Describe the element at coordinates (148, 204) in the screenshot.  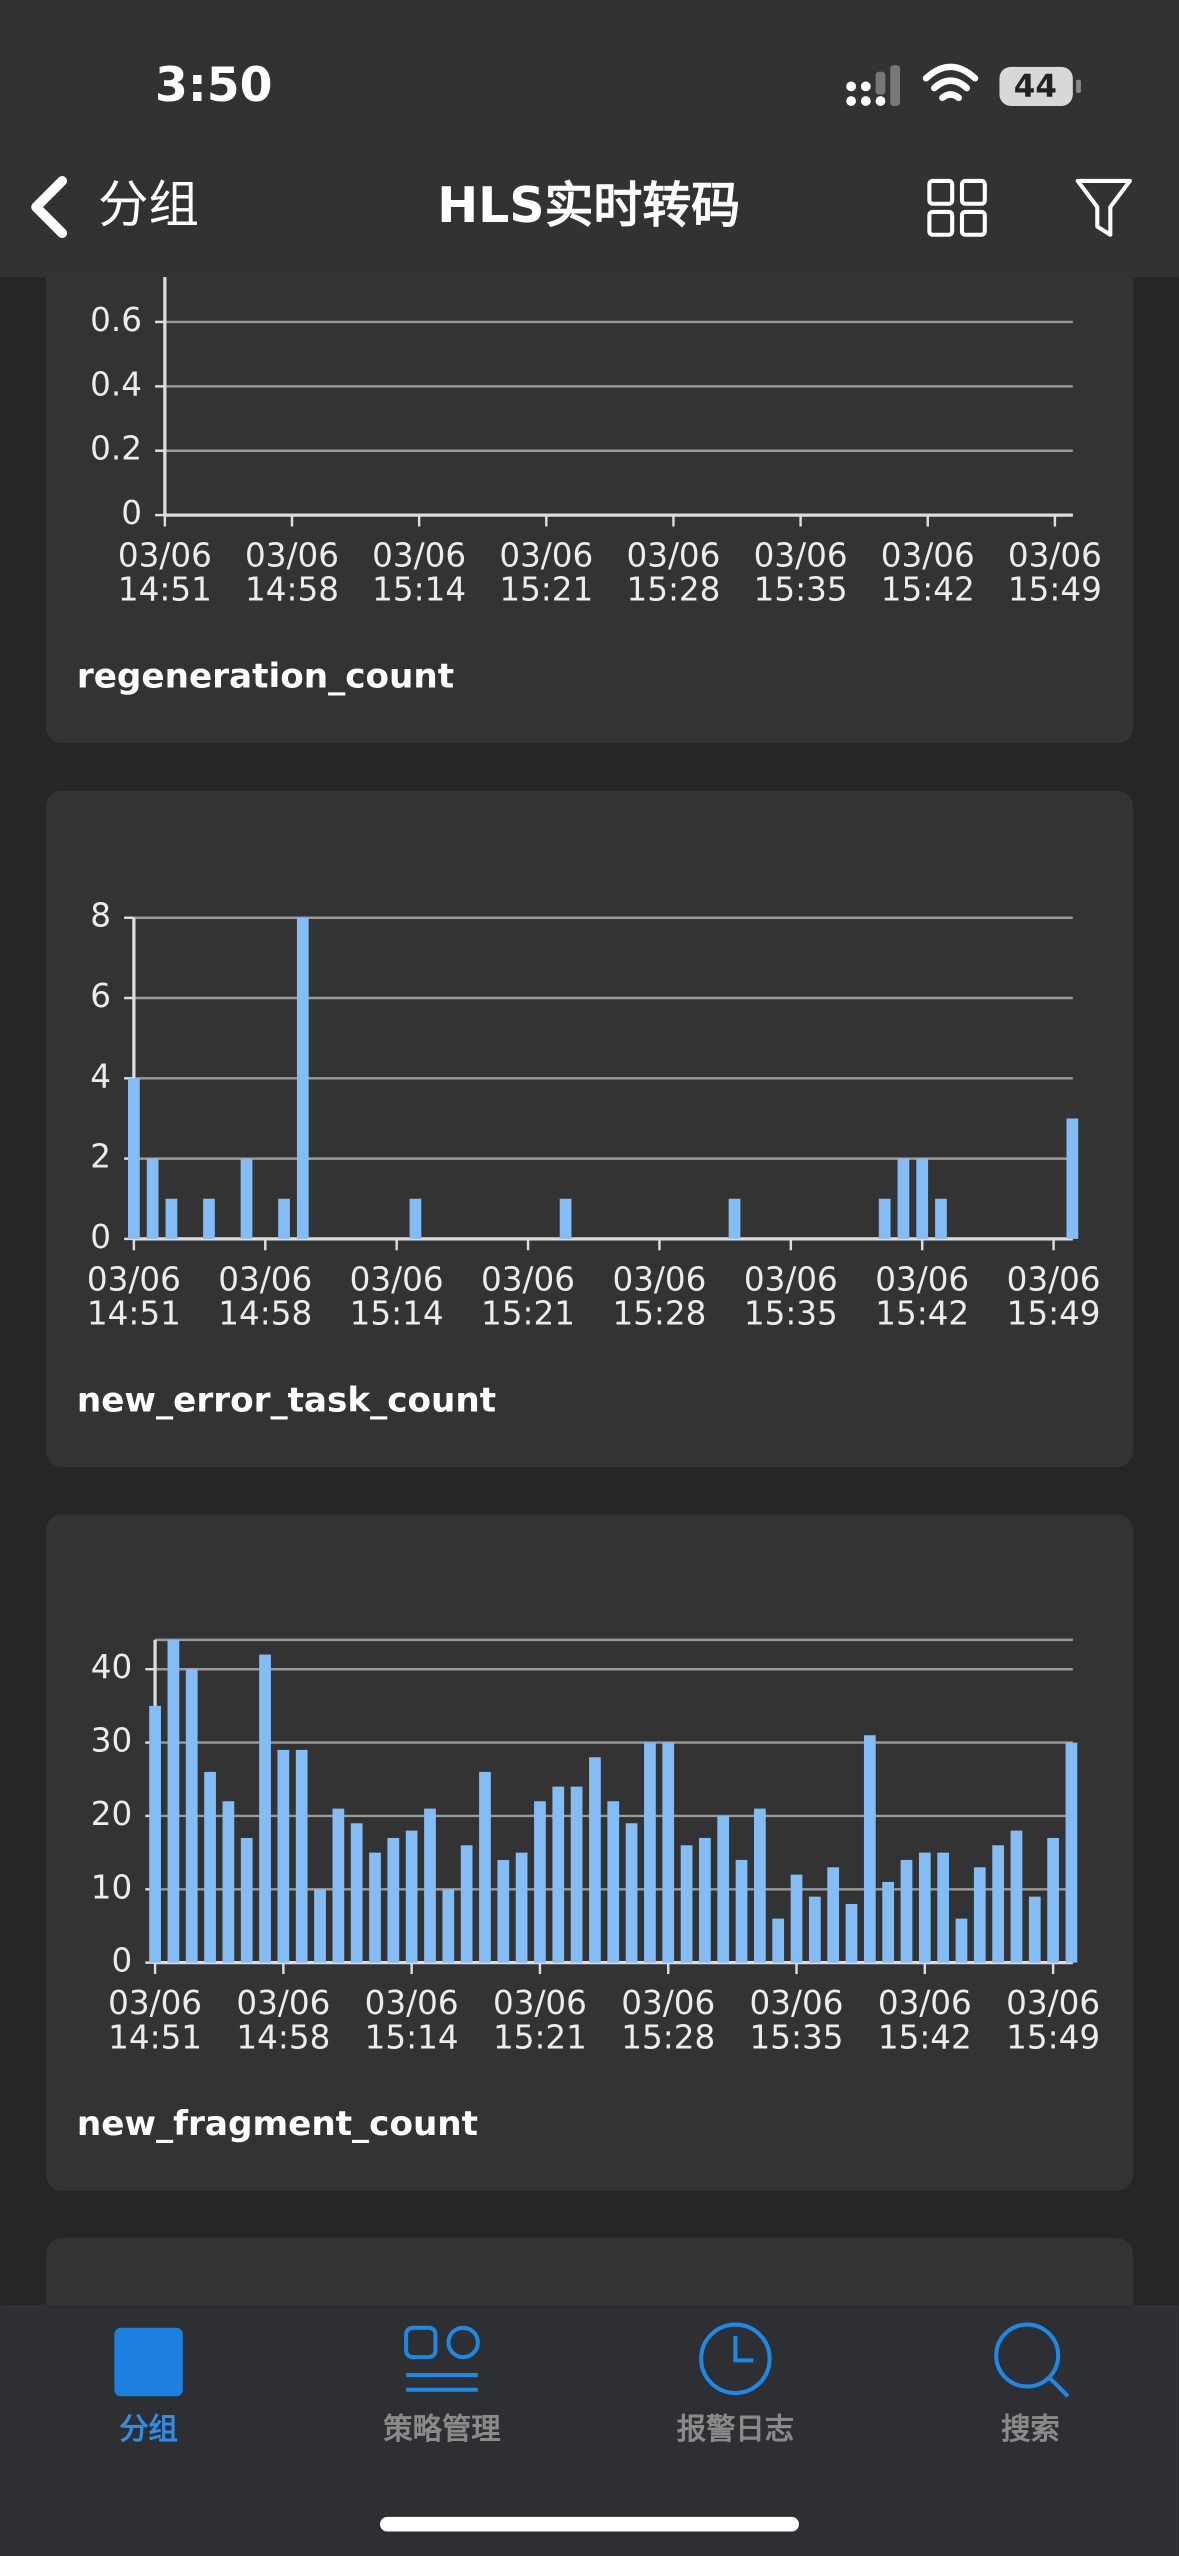
I see `back-label: 分组` at that location.